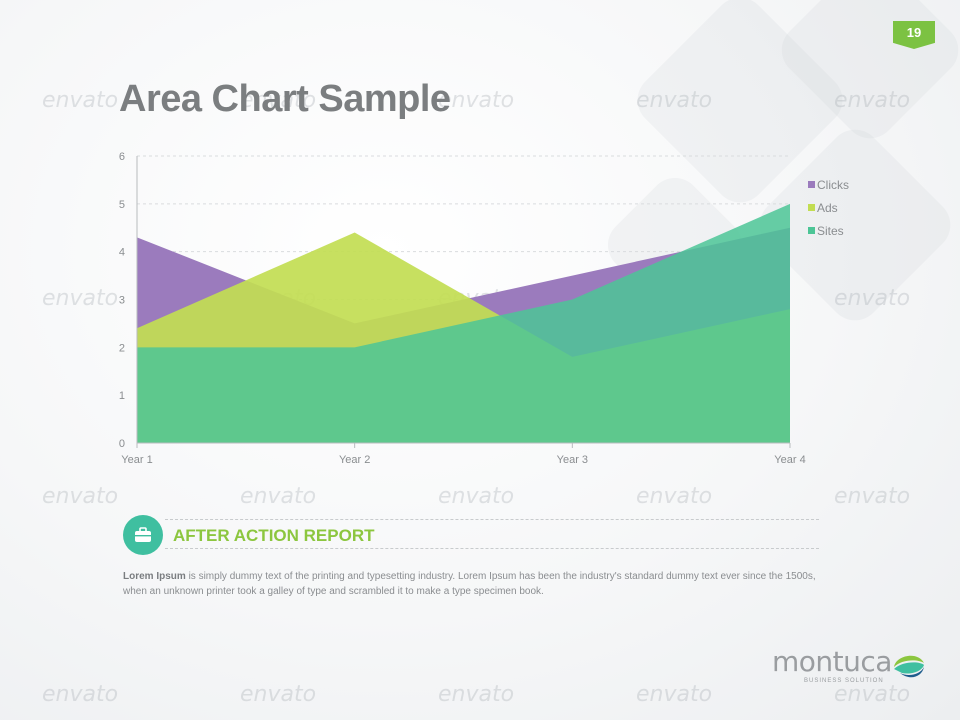 The width and height of the screenshot is (960, 720). I want to click on section-divider-bottom, so click(492, 548).